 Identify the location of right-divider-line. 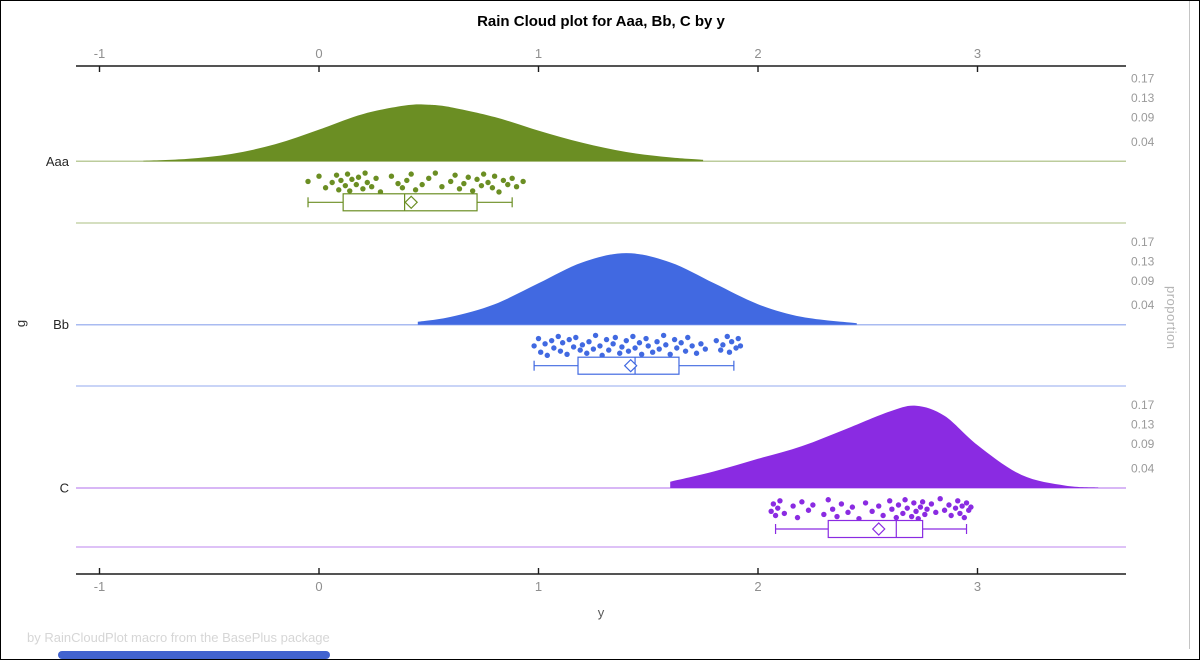
(1189, 325).